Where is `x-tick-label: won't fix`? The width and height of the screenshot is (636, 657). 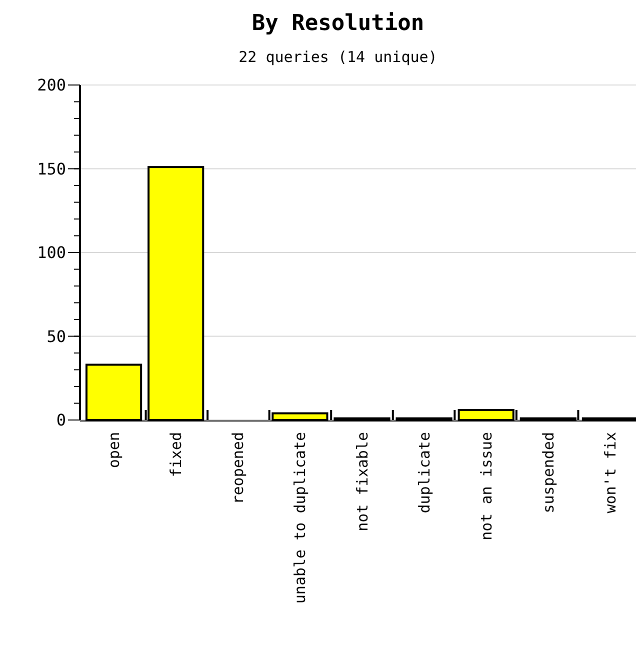 x-tick-label: won't fix is located at coordinates (610, 473).